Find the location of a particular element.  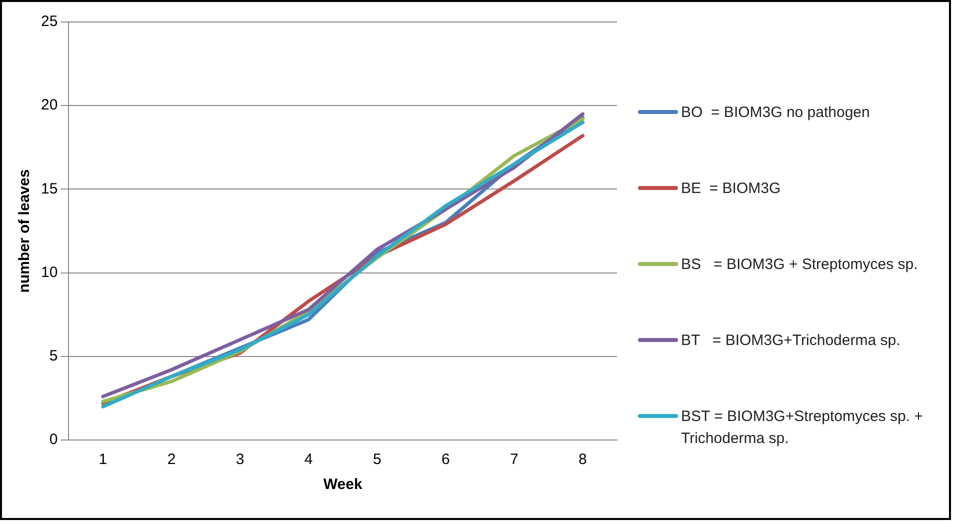

y-tick-label: 10 is located at coordinates (49, 272).